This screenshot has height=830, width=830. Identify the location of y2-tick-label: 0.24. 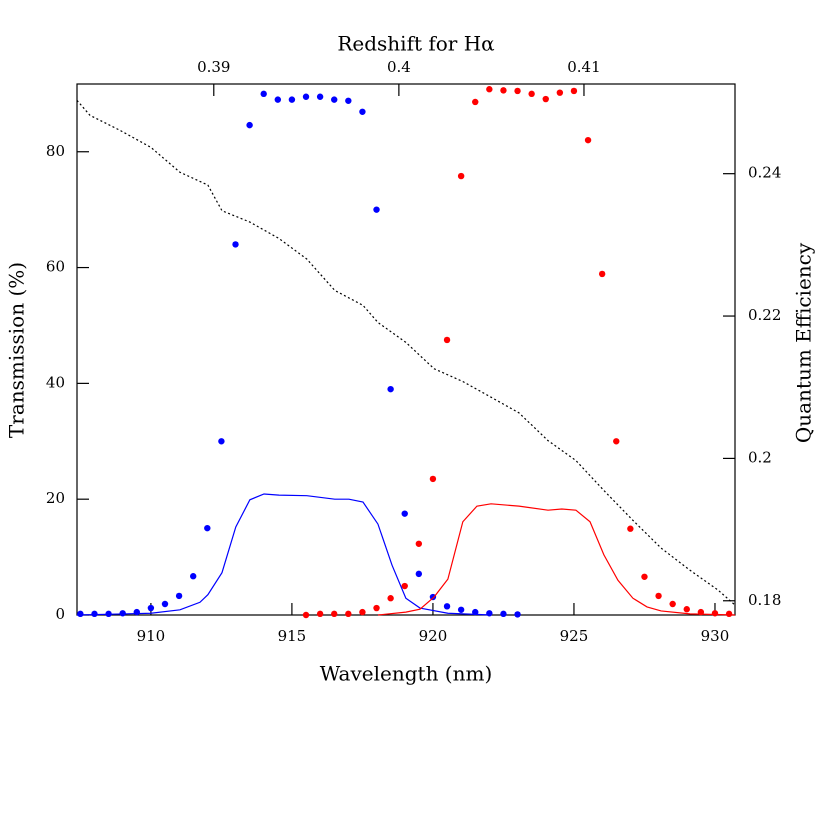
(764, 173).